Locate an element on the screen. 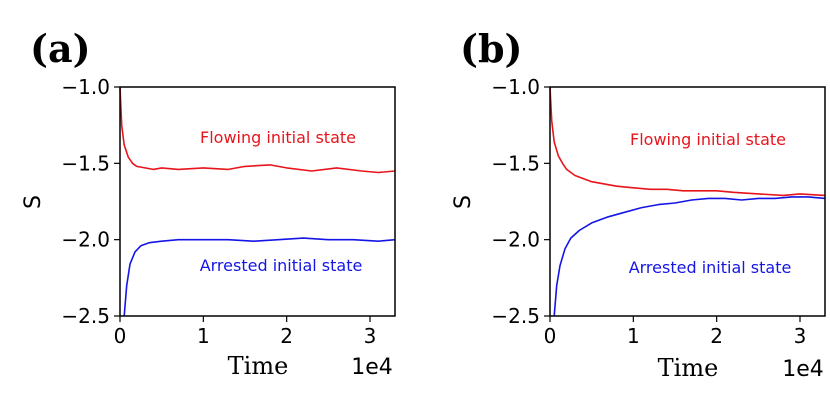 The height and width of the screenshot is (406, 830). x-tick-label-a-1: 1 is located at coordinates (203, 336).